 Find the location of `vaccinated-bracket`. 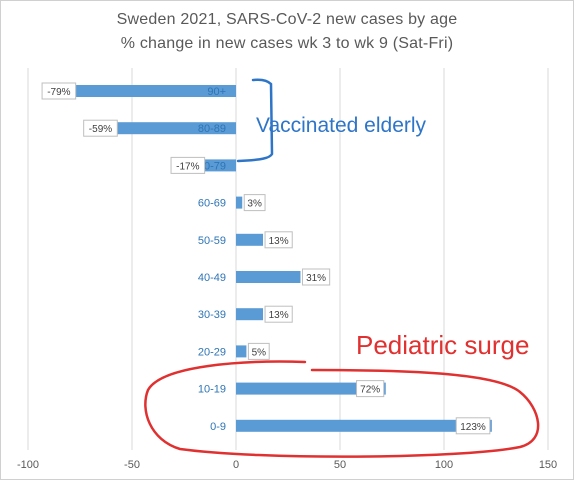

vaccinated-bracket is located at coordinates (255, 120).